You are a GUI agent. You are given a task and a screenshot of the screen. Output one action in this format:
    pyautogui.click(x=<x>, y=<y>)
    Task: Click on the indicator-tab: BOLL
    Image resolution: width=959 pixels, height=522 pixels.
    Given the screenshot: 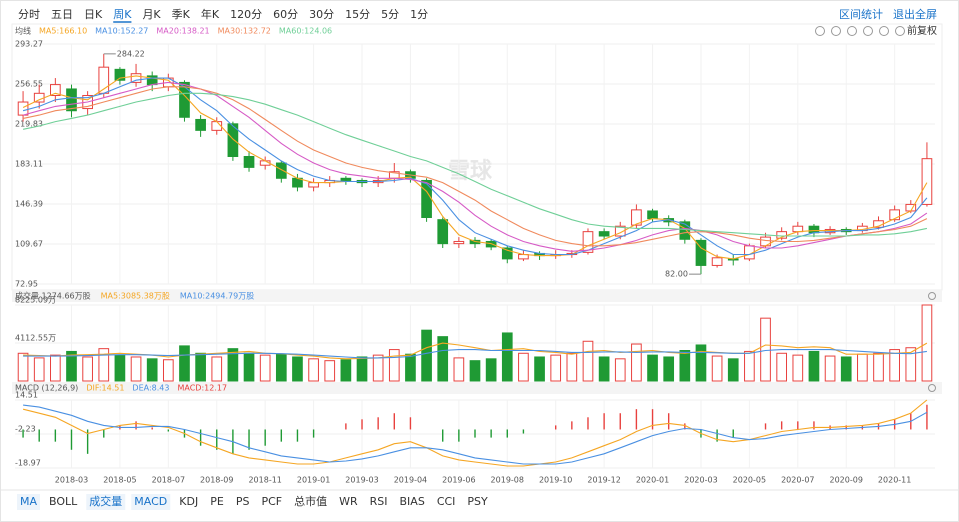 What is the action you would take?
    pyautogui.click(x=63, y=501)
    